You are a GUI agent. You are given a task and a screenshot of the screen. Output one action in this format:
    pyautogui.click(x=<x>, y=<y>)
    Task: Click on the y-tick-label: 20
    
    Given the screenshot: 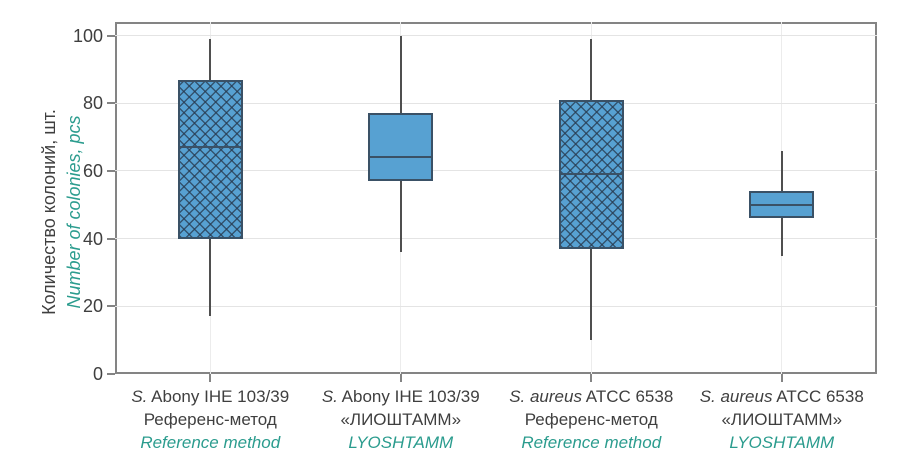 What is the action you would take?
    pyautogui.click(x=92, y=306)
    